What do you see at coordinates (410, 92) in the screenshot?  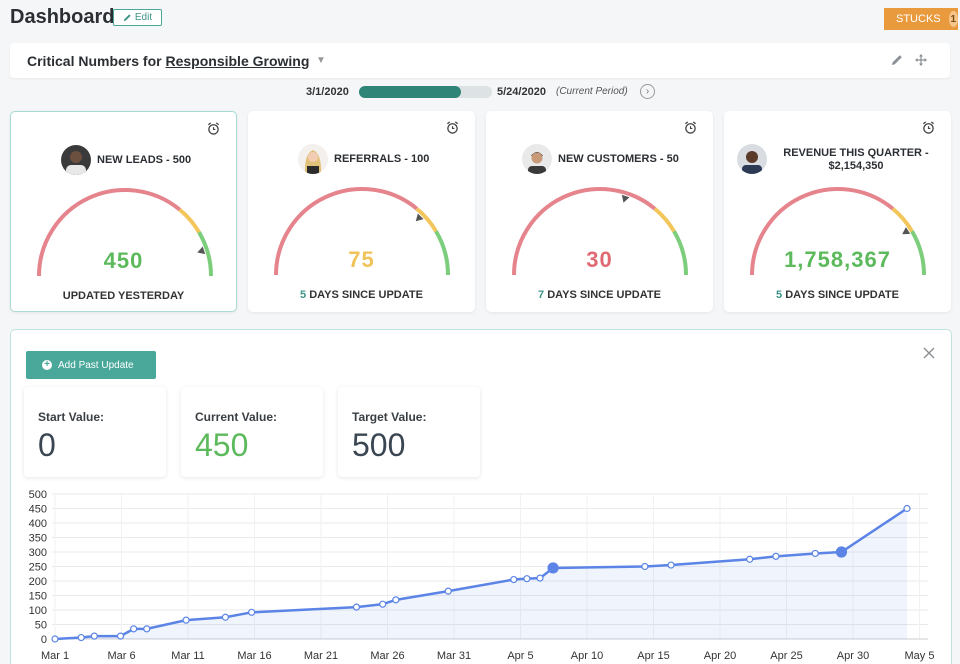 I see `period-progress-fill` at bounding box center [410, 92].